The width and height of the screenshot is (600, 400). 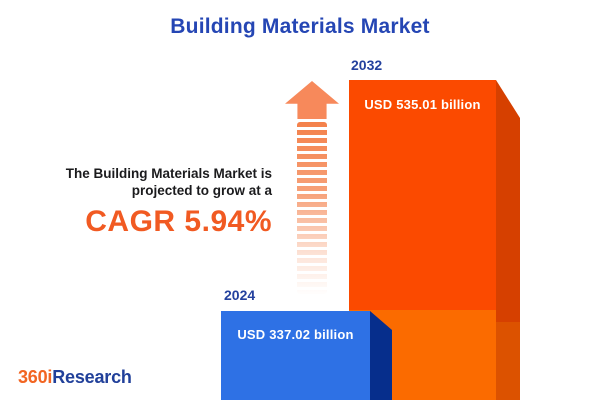 I want to click on logo-research-part: Research, so click(x=92, y=377).